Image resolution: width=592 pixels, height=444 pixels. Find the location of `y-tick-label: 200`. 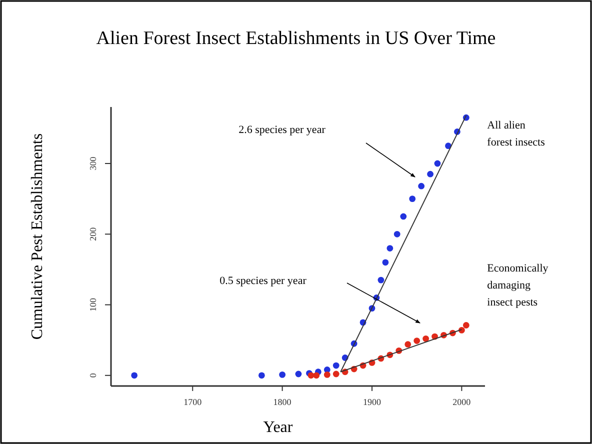

y-tick-label: 200 is located at coordinates (93, 233).